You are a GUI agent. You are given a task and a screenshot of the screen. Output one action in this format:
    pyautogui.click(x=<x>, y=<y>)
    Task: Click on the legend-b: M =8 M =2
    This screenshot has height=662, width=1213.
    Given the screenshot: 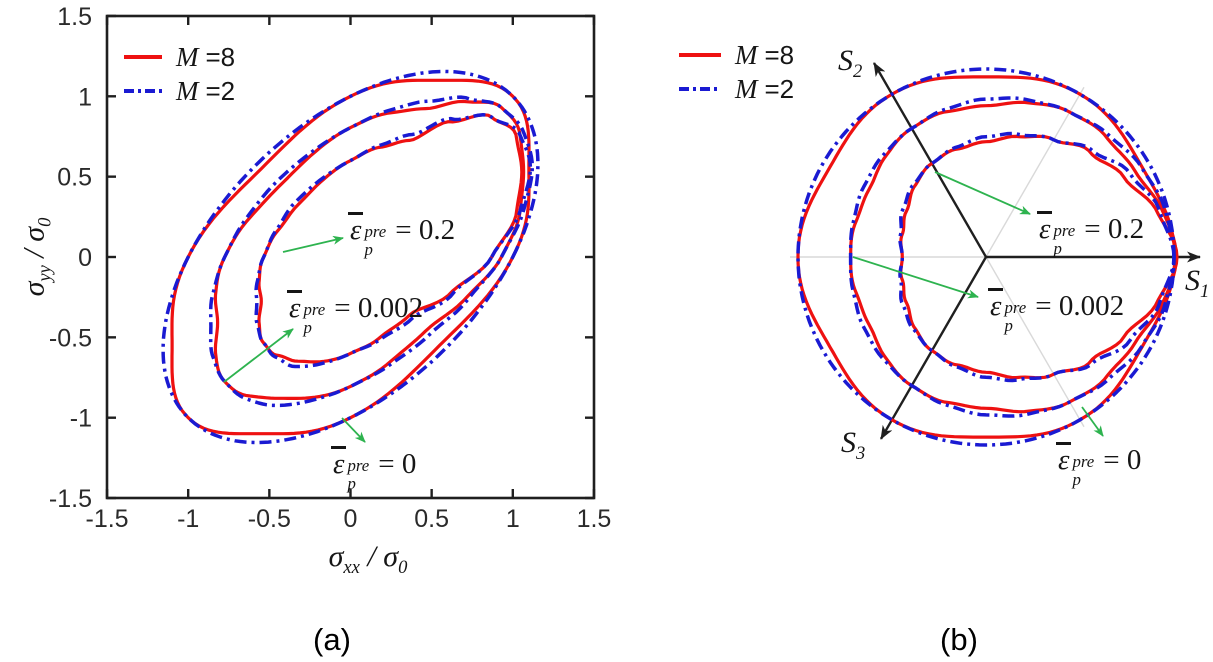 What is the action you would take?
    pyautogui.click(x=736, y=72)
    